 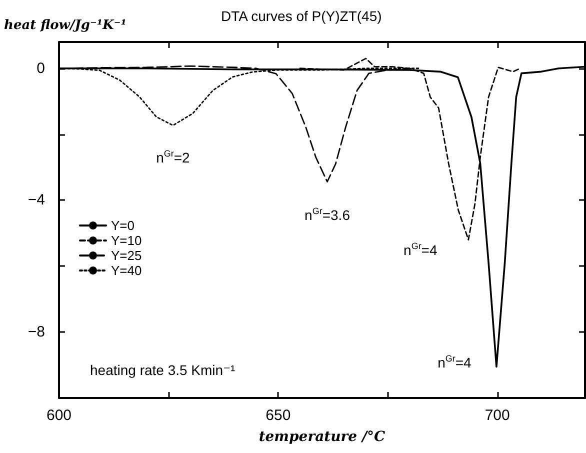 I want to click on chart-title: DTA curves of P(Y)ZT(45), so click(x=301, y=16).